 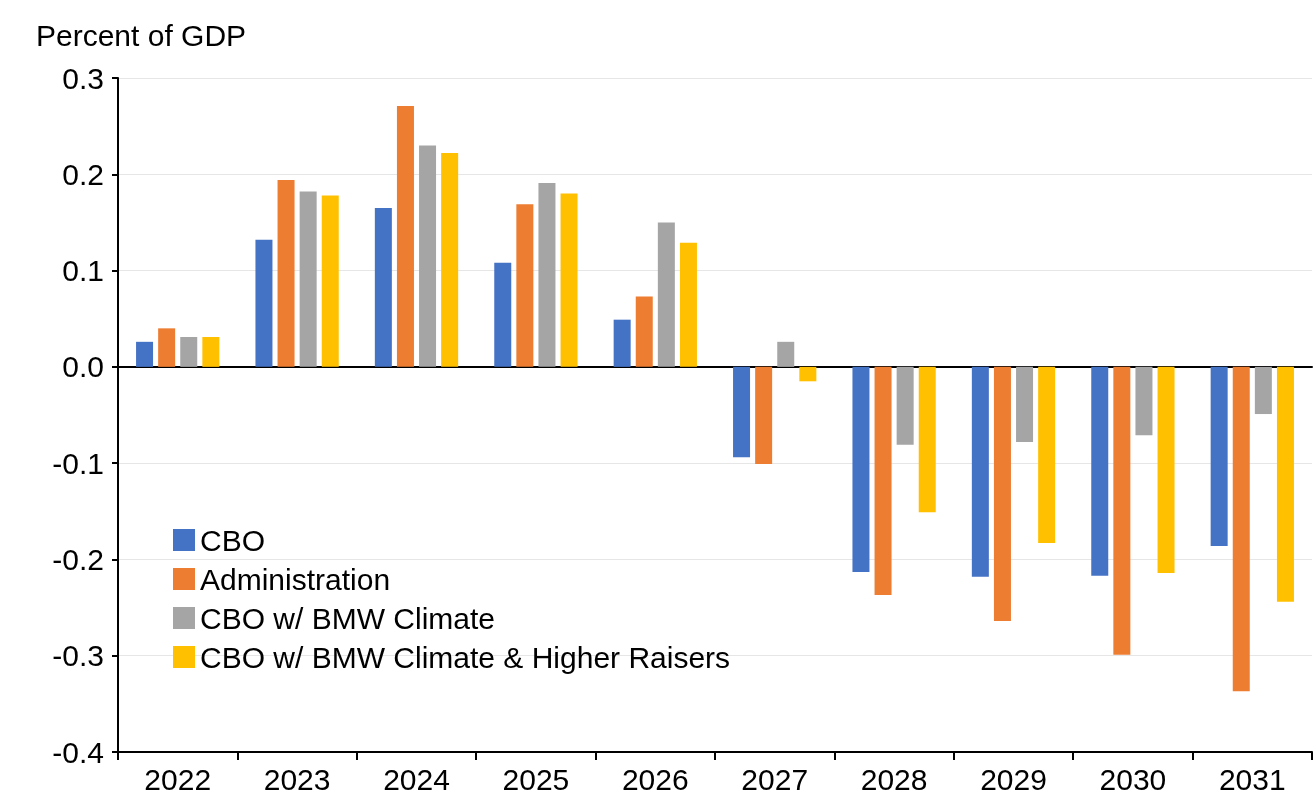 What do you see at coordinates (233, 540) in the screenshot?
I see `legend-label: CBO` at bounding box center [233, 540].